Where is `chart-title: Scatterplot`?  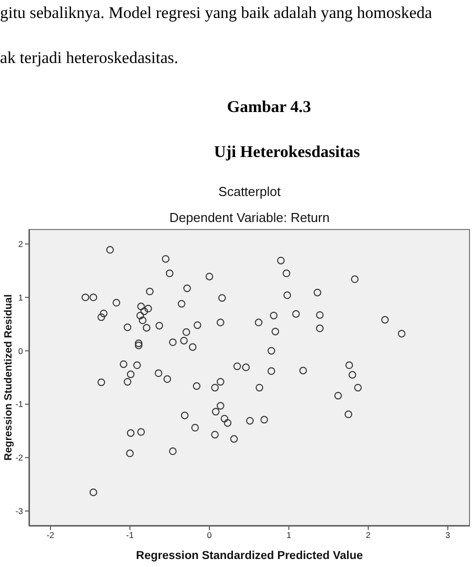
chart-title: Scatterplot is located at coordinates (249, 192).